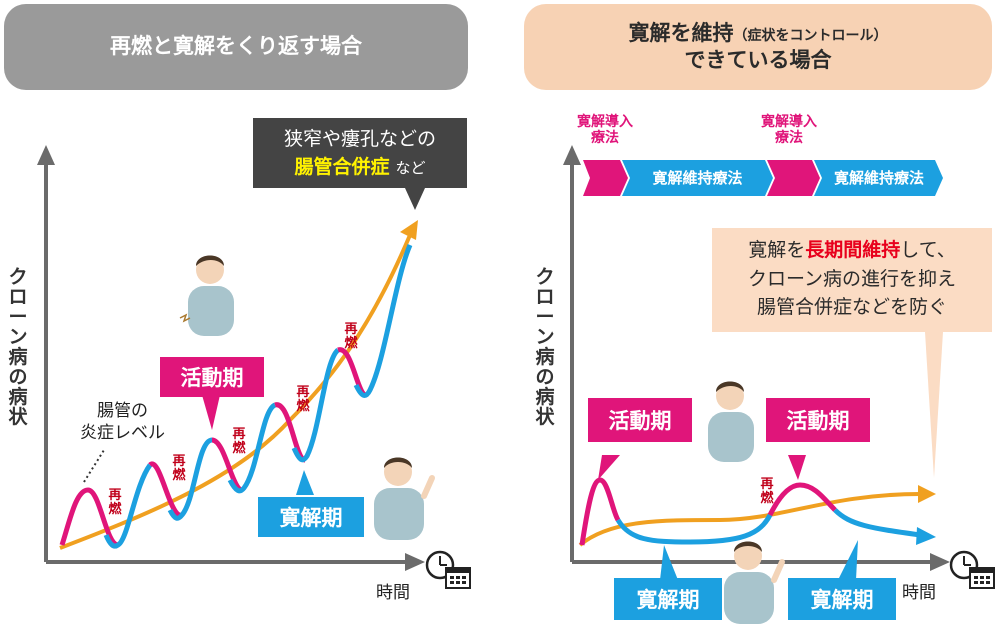  What do you see at coordinates (545, 347) in the screenshot?
I see `right-y-axis-label: クローン病の病状` at bounding box center [545, 347].